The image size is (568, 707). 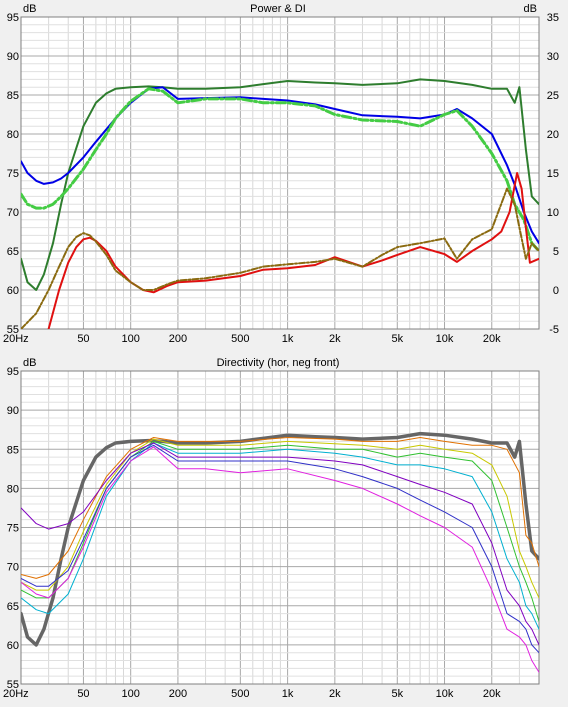 I want to click on chart-title: Directivity (hor, neg front), so click(x=278, y=363).